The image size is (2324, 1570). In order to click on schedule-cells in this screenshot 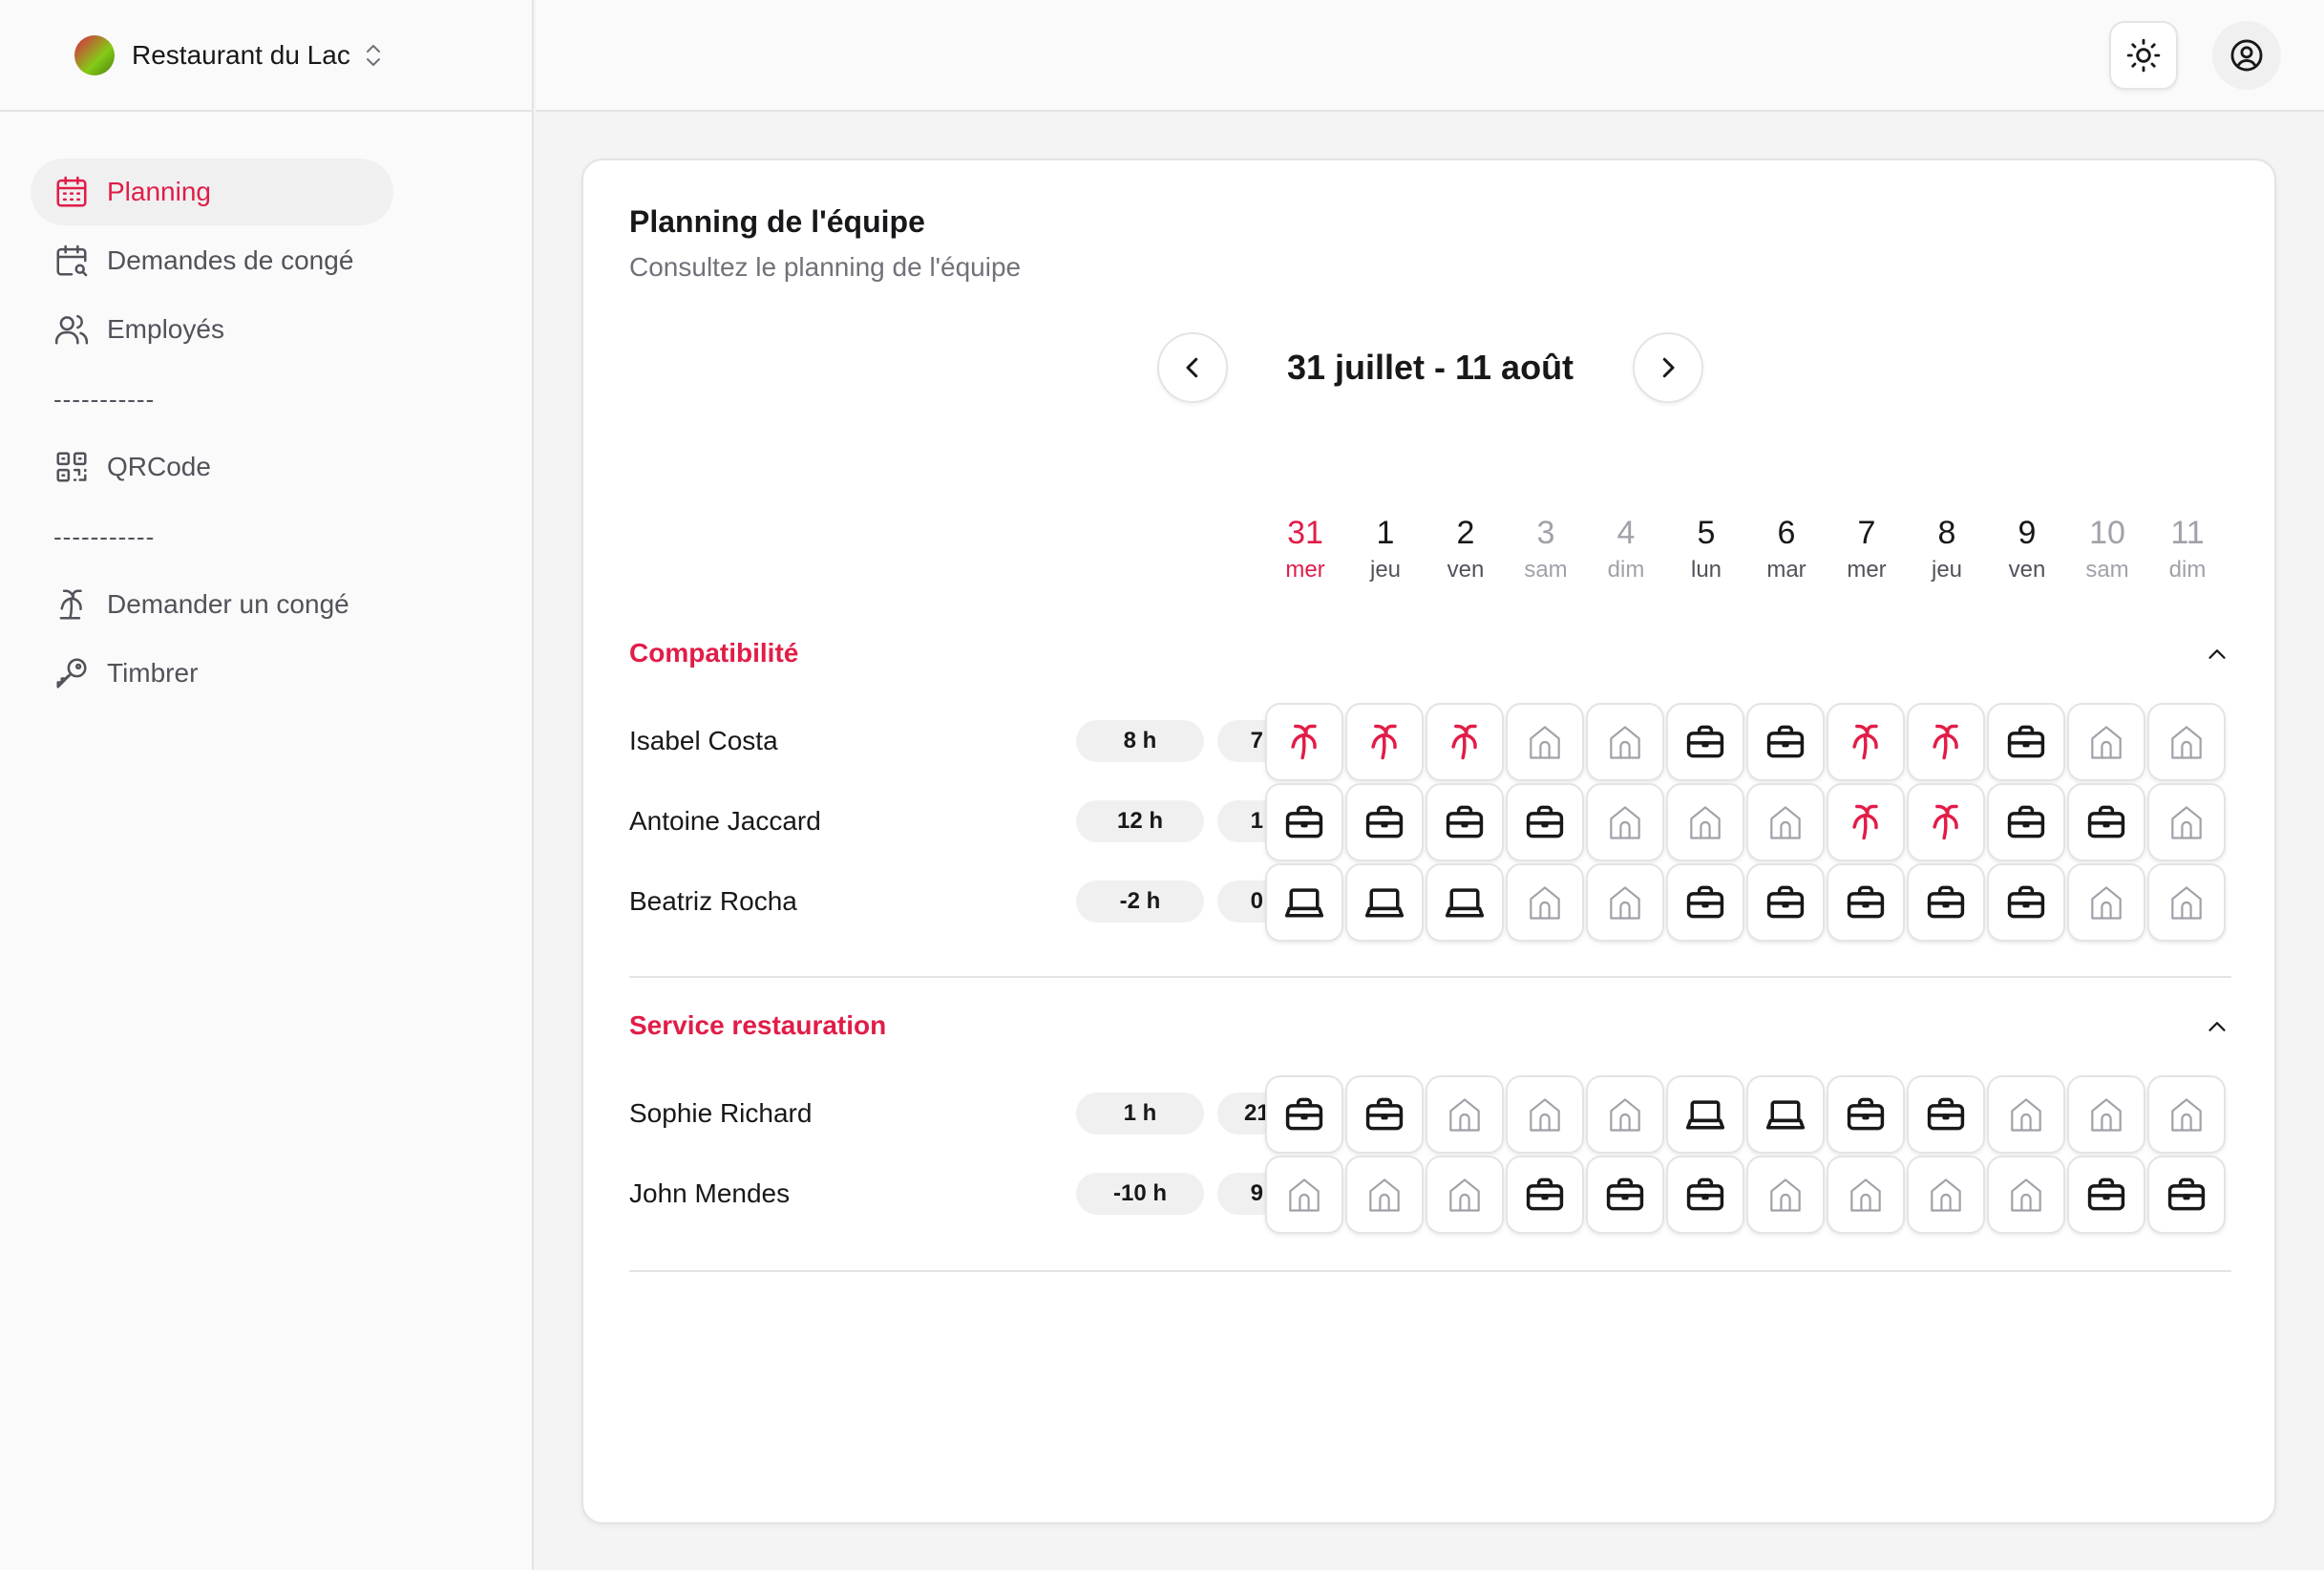, I will do `click(1746, 1114)`.